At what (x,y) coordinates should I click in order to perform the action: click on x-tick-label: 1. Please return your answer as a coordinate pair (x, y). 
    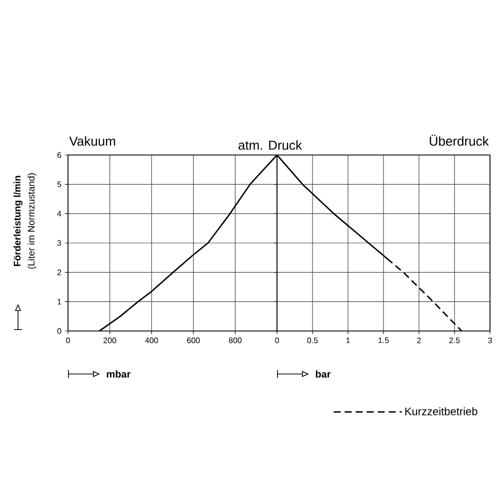
    Looking at the image, I should click on (348, 341).